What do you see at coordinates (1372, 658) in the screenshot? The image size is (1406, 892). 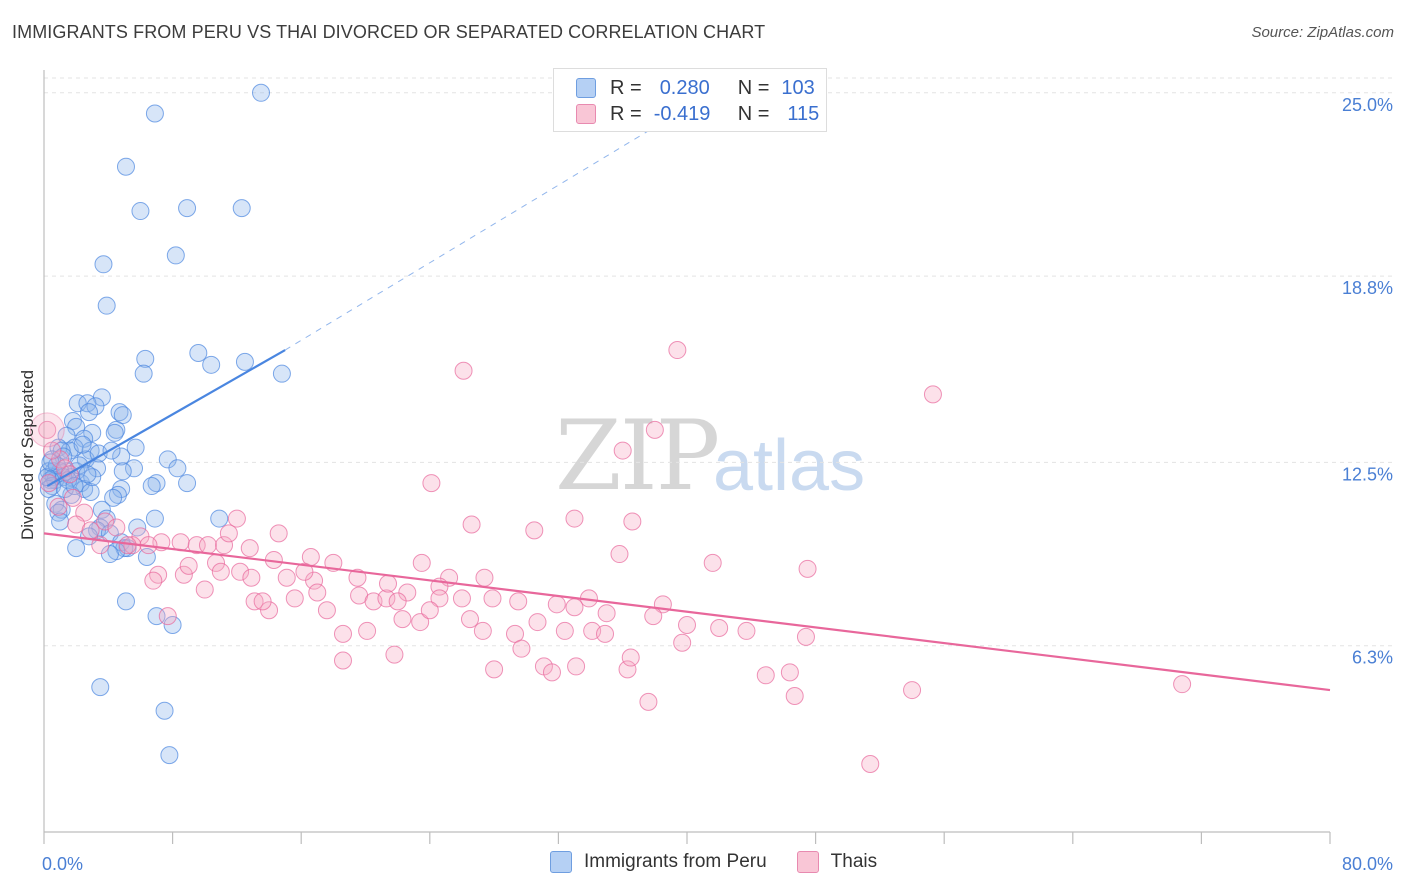 I see `y-tick-label: 6.3%` at bounding box center [1372, 658].